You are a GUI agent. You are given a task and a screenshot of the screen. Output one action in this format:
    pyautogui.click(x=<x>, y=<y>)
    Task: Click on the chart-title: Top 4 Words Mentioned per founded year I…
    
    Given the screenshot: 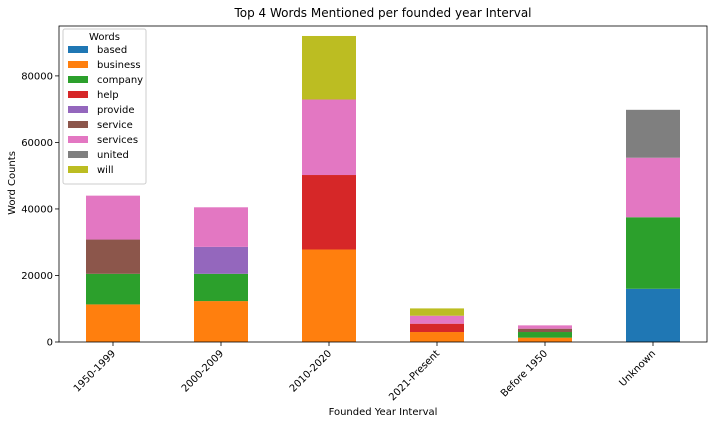 What is the action you would take?
    pyautogui.click(x=382, y=13)
    